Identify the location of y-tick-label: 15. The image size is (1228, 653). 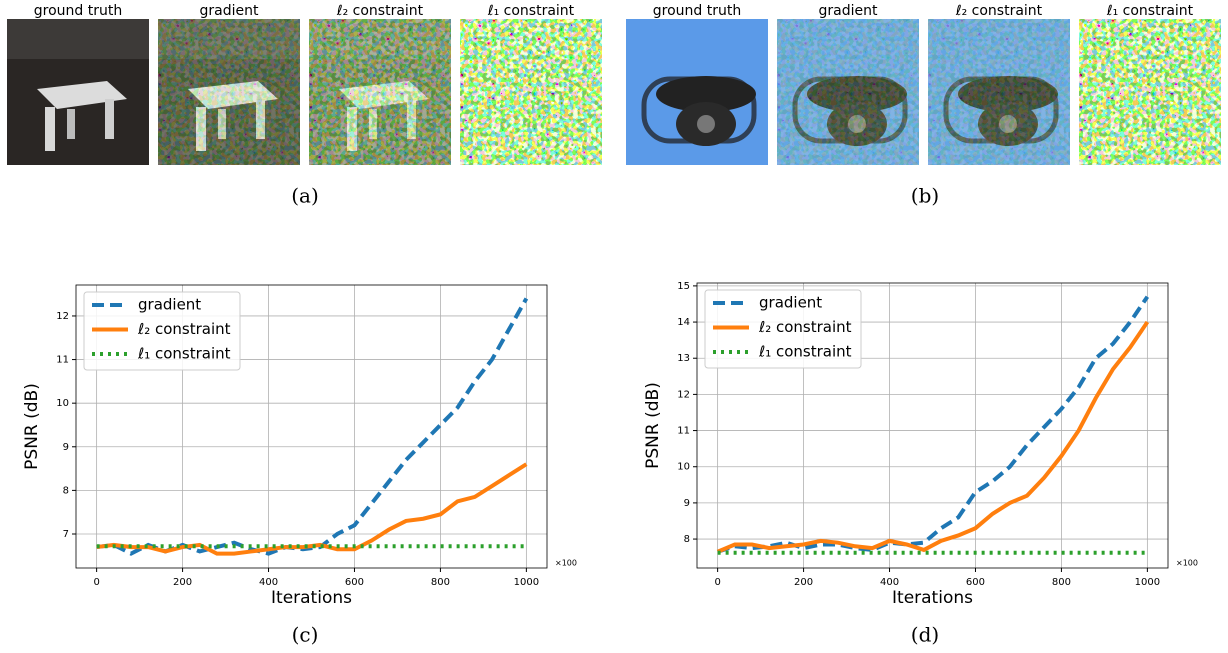
(683, 286).